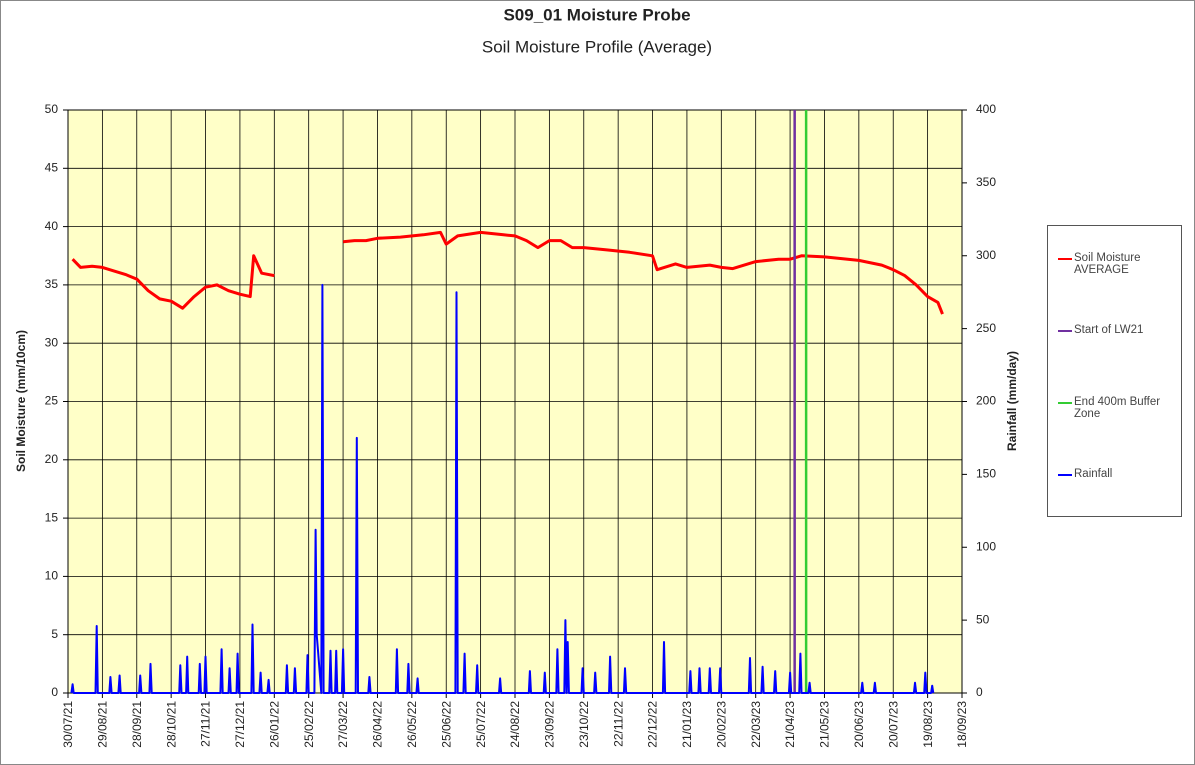 The height and width of the screenshot is (765, 1195). I want to click on x-tick-label: 27/11/21, so click(206, 724).